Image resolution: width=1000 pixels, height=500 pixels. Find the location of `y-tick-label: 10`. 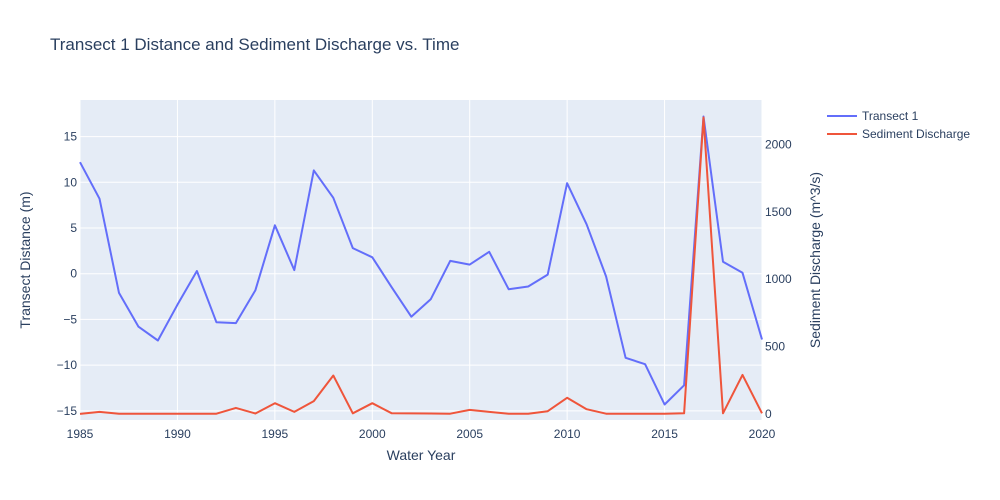

y-tick-label: 10 is located at coordinates (71, 182).